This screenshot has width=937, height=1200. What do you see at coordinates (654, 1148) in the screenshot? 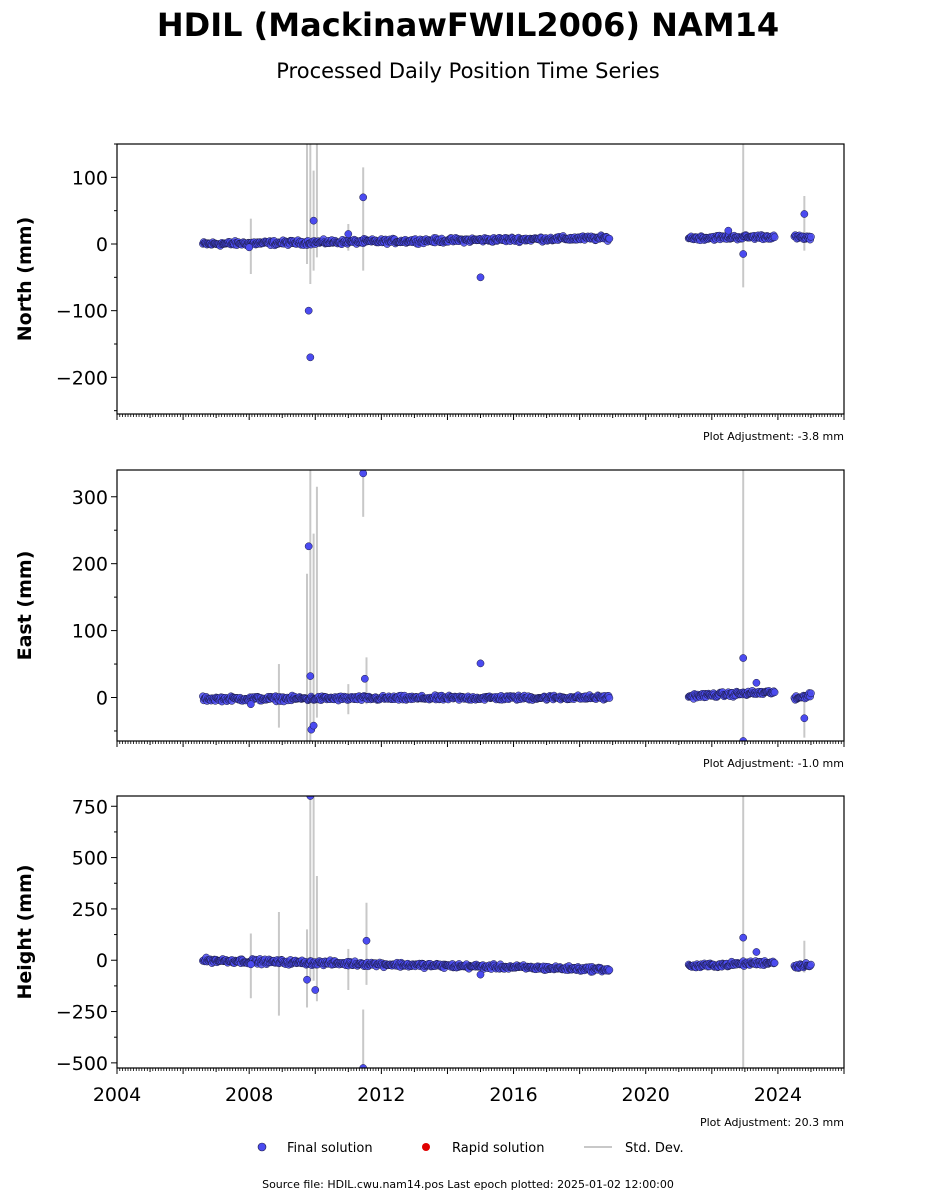
I see `legend-std-label: Std. Dev.` at bounding box center [654, 1148].